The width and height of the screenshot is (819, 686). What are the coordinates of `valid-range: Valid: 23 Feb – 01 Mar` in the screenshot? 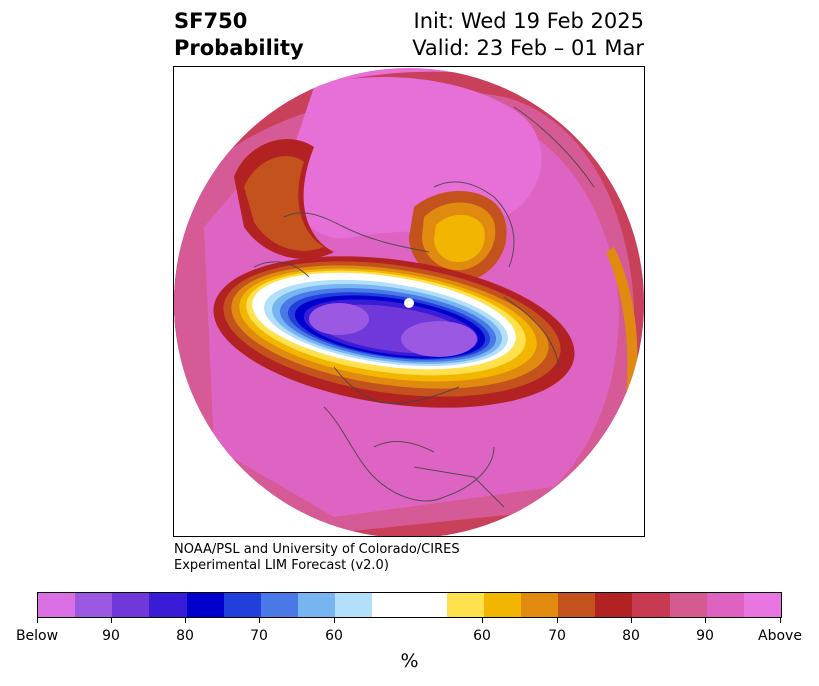 It's located at (528, 48).